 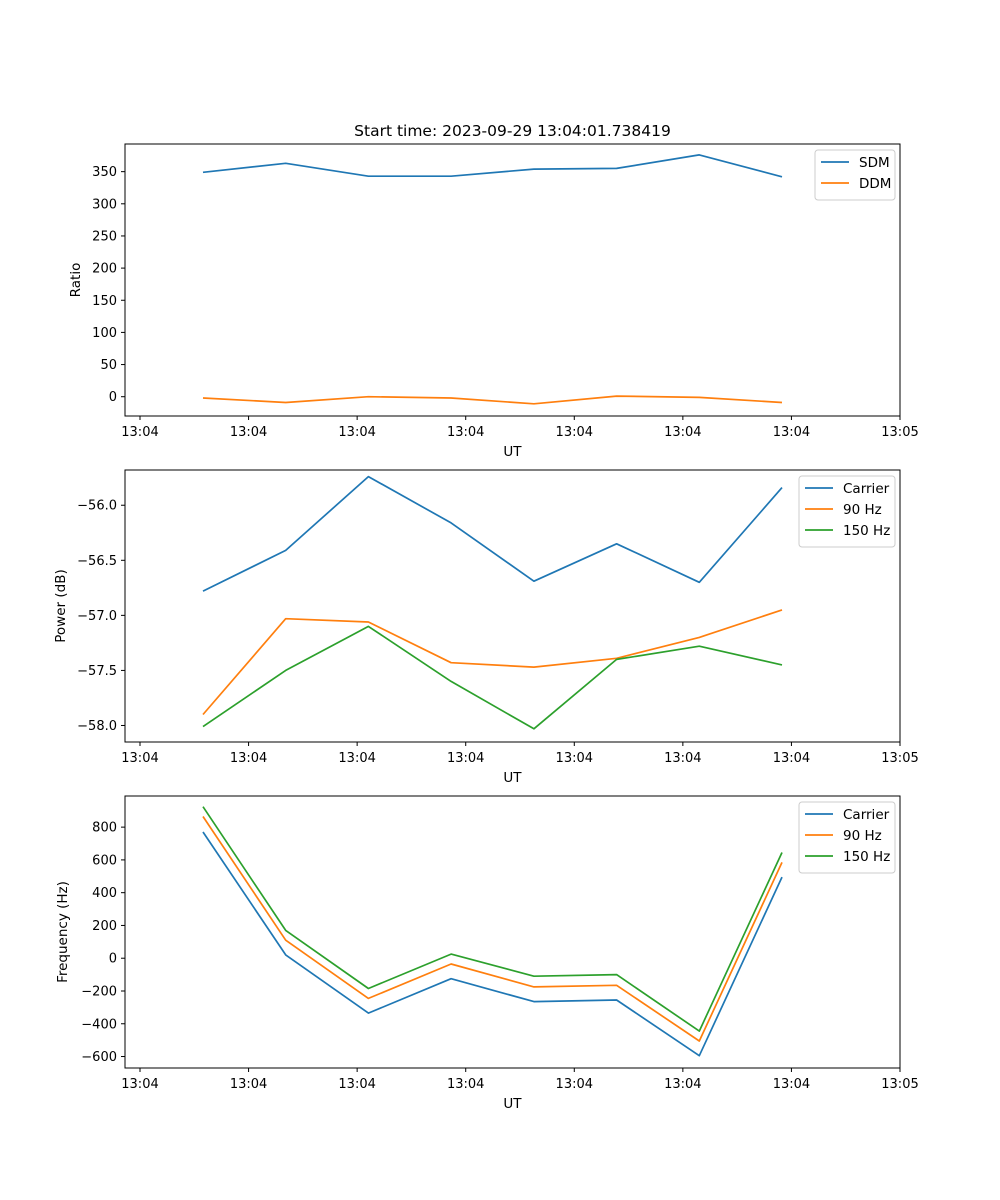 What do you see at coordinates (97, 726) in the screenshot?
I see `y-tick-label: −58.0` at bounding box center [97, 726].